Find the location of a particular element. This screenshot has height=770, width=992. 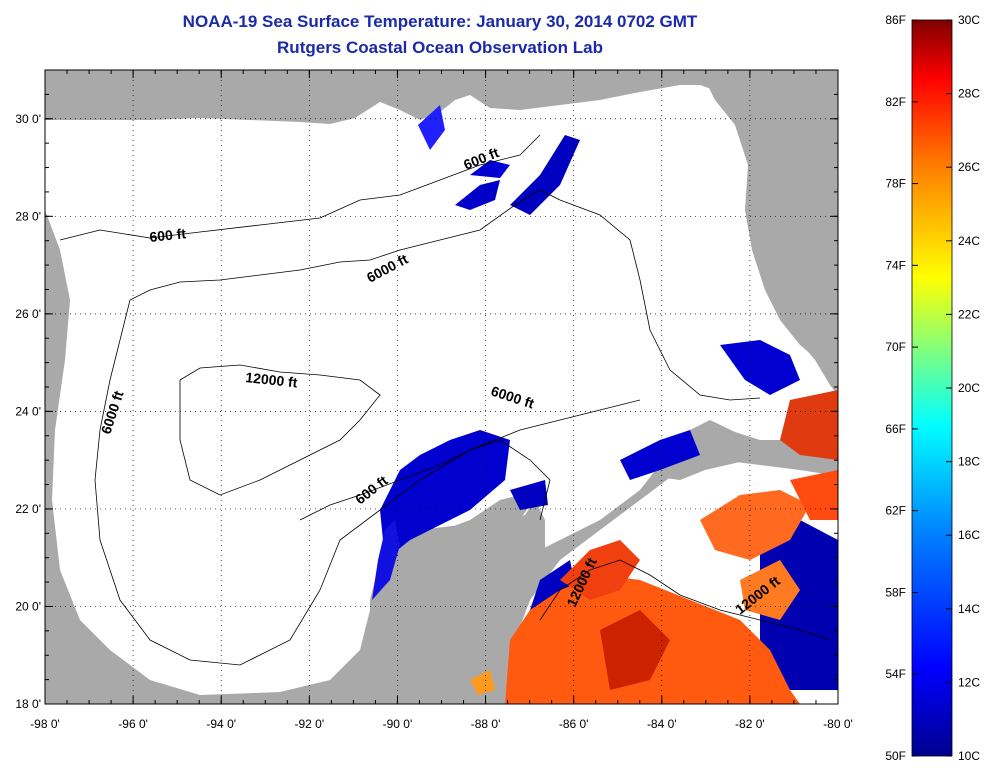

colorbar-c-label: 10C is located at coordinates (969, 756).